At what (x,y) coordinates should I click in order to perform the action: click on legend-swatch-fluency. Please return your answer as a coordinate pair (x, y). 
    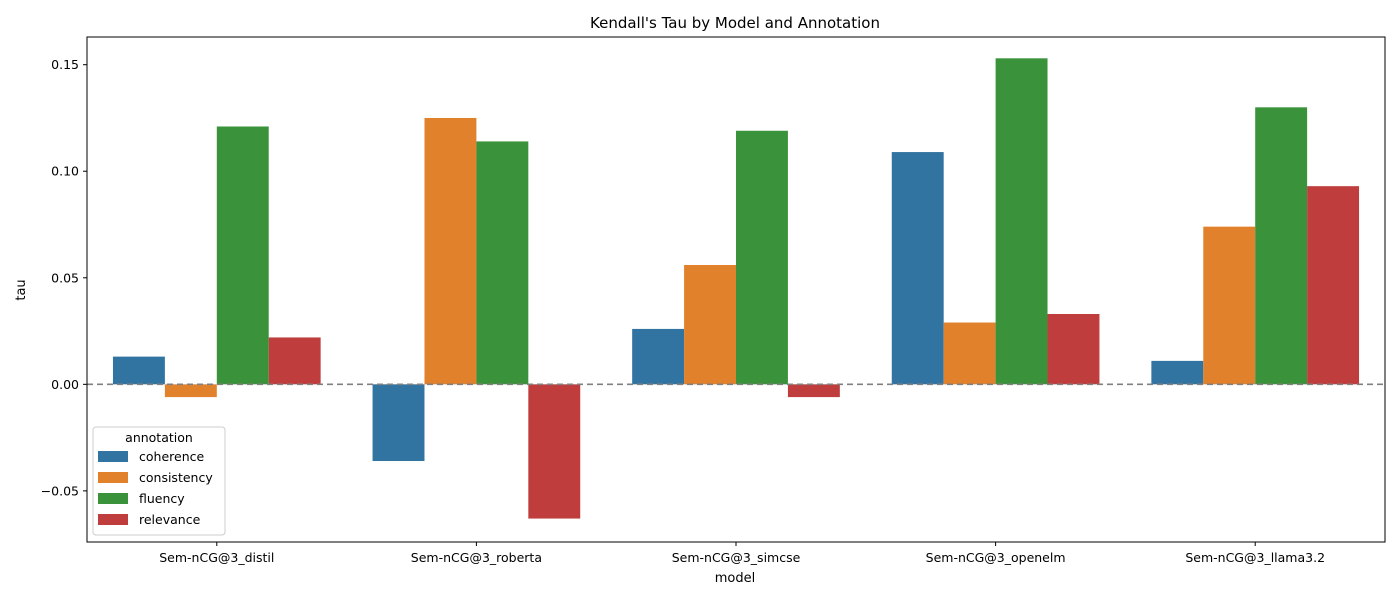
    Looking at the image, I should click on (113, 498).